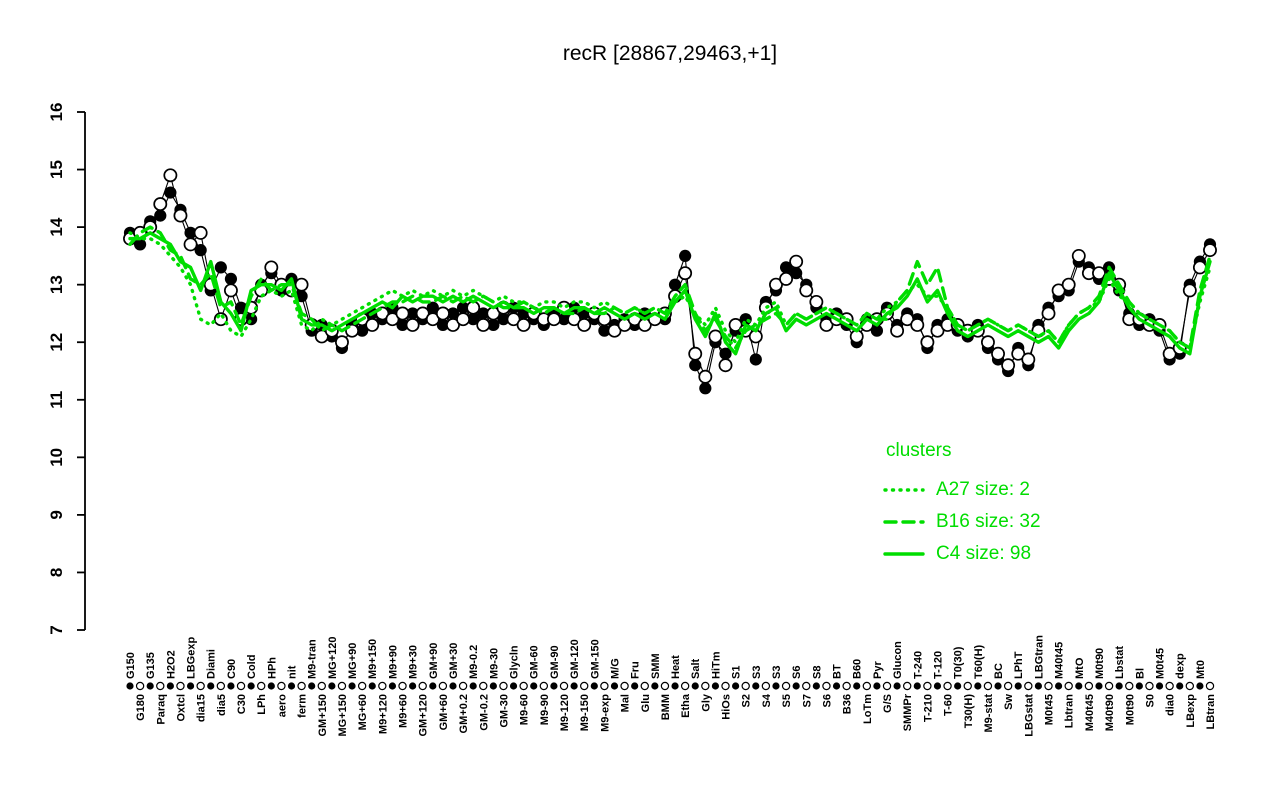 The height and width of the screenshot is (800, 1280). What do you see at coordinates (434, 661) in the screenshot?
I see `x-axis-label: GM+90` at bounding box center [434, 661].